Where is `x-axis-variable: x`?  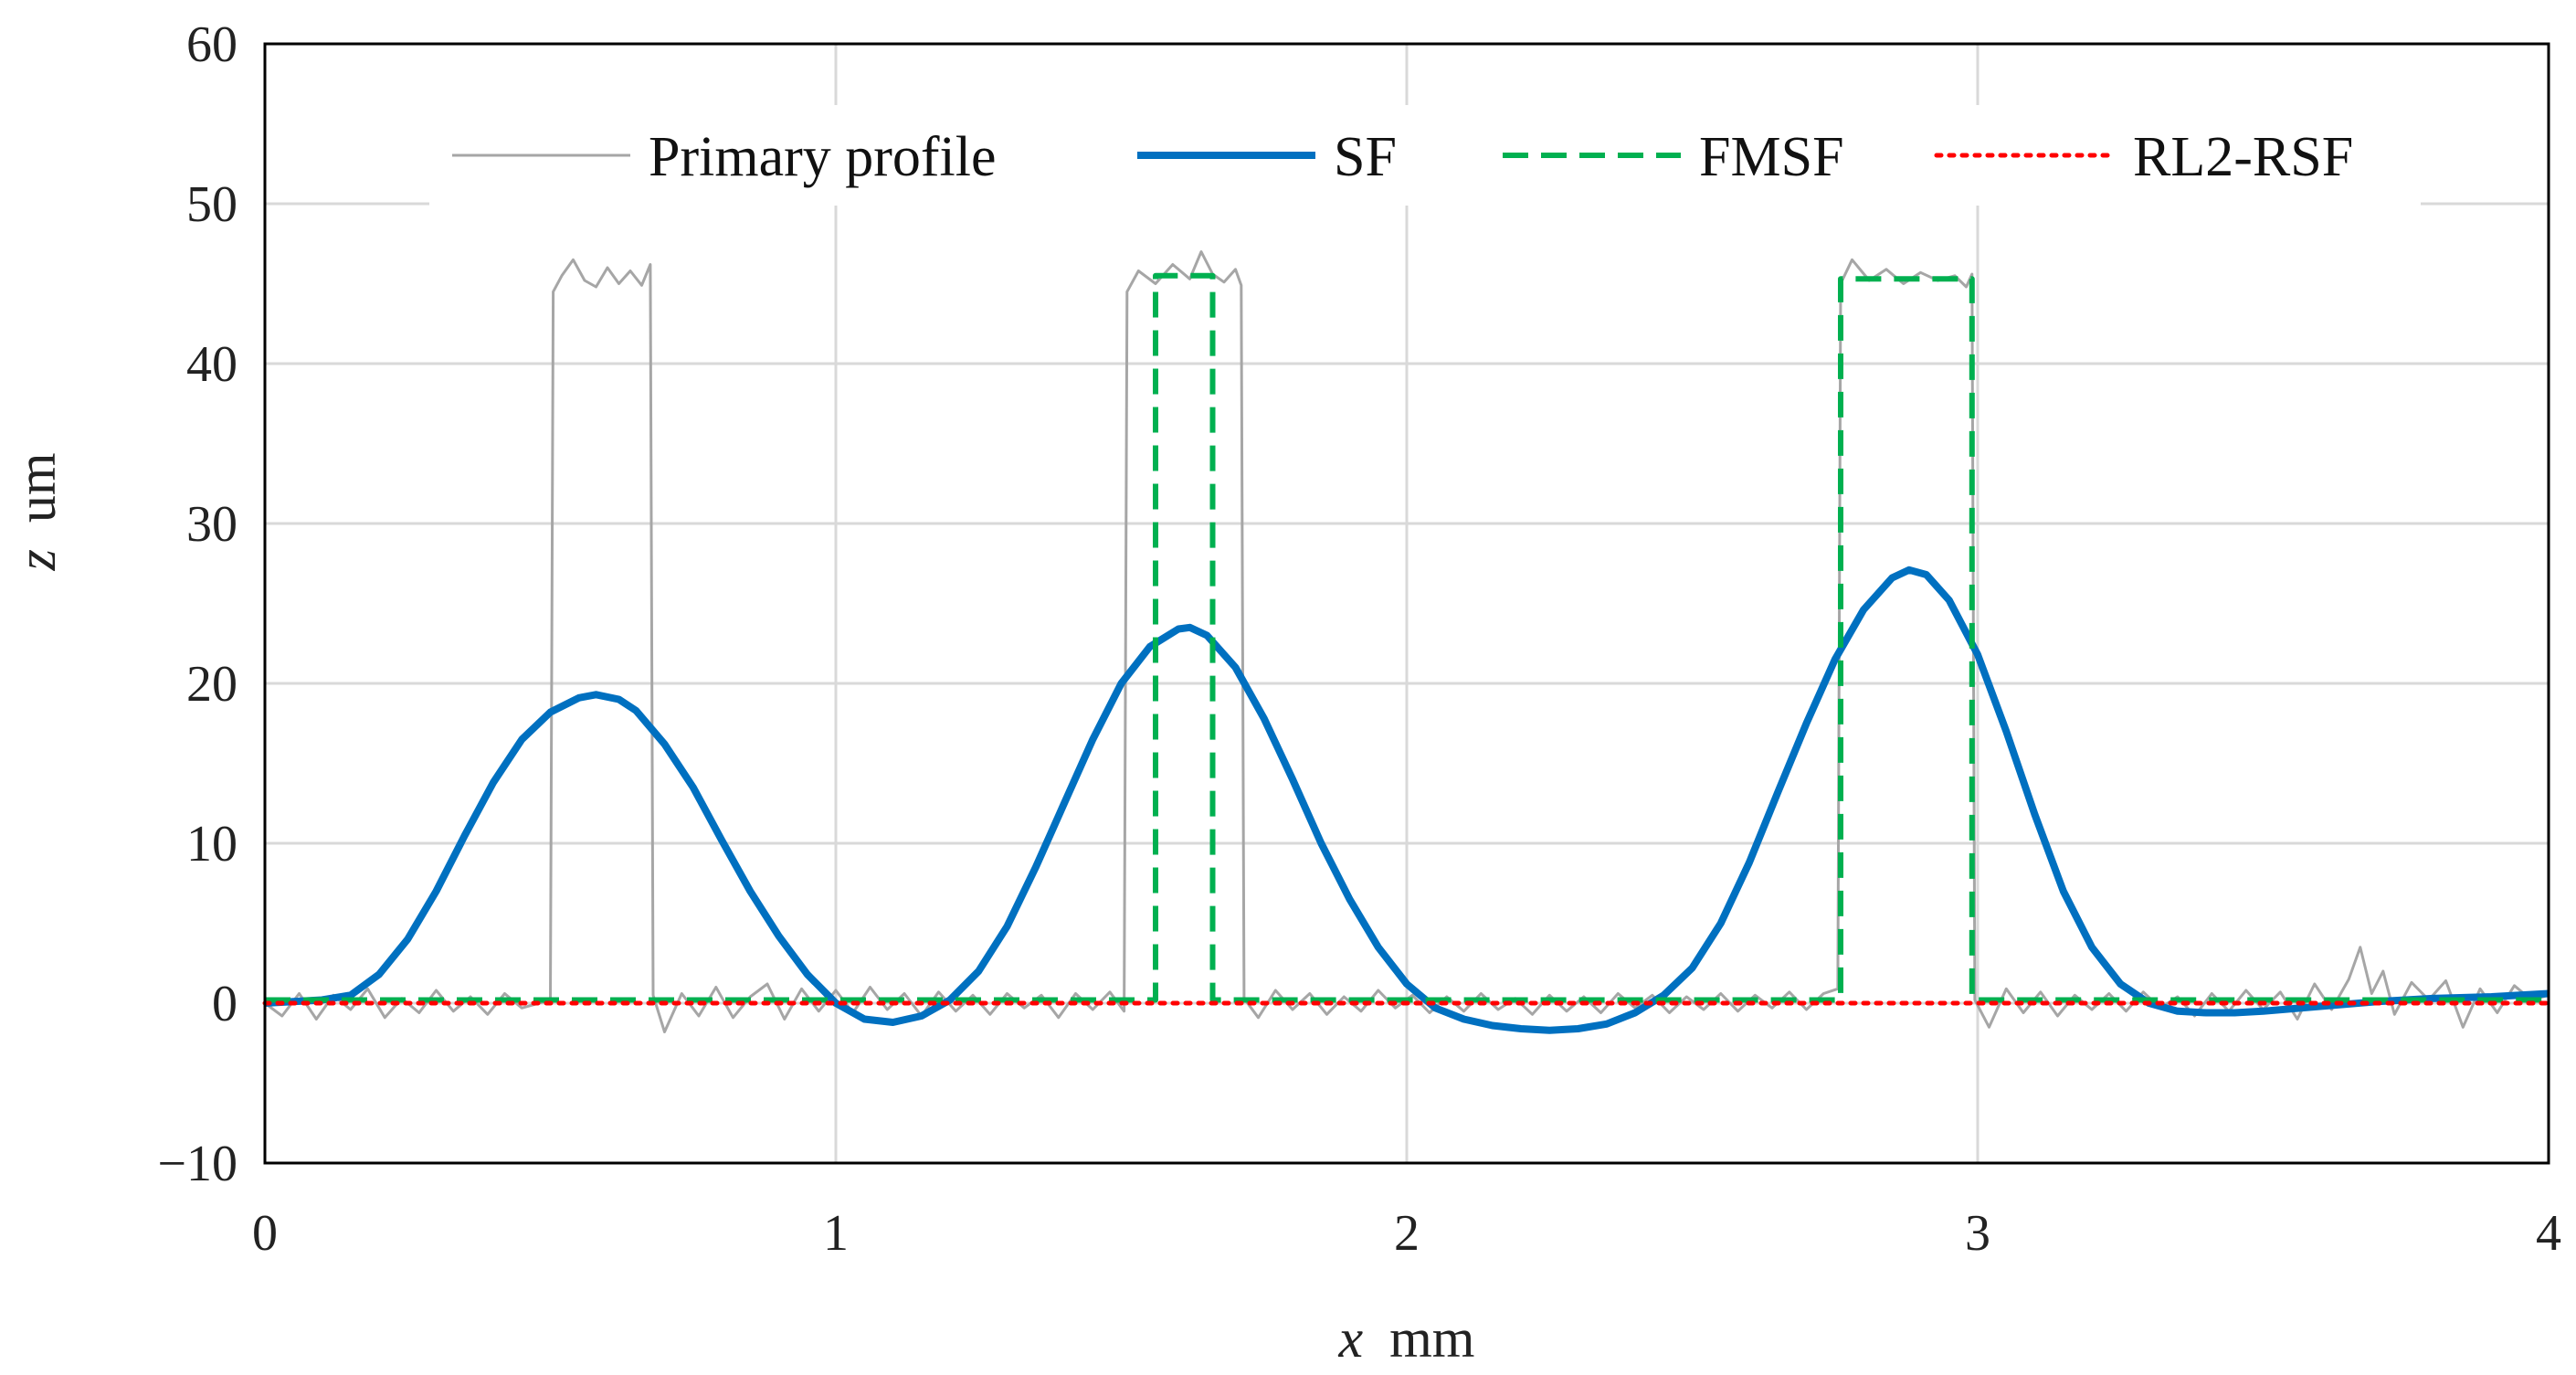 x-axis-variable: x is located at coordinates (1351, 1338).